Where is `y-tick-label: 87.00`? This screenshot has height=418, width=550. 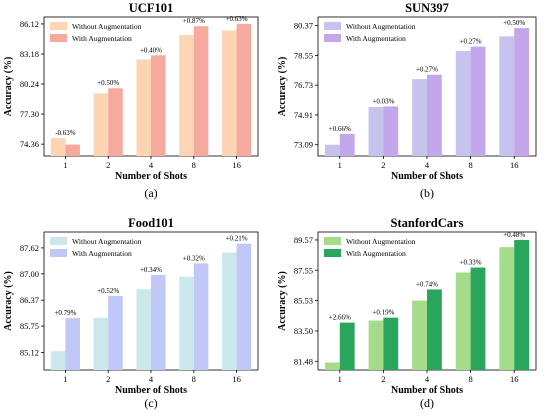 y-tick-label: 87.00 is located at coordinates (29, 274).